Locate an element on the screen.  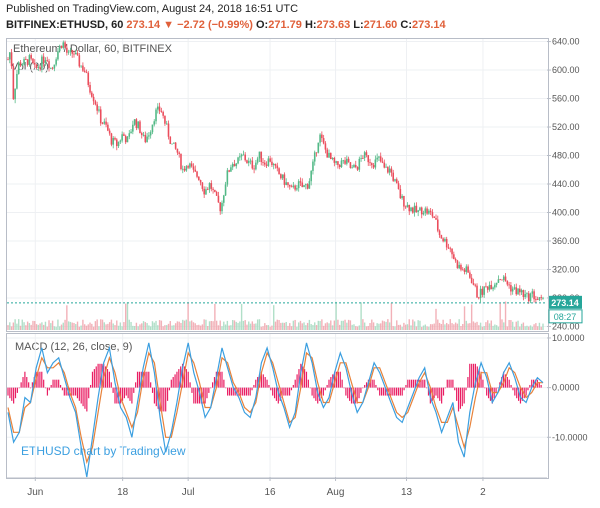
close-value: 273.14 is located at coordinates (428, 25).